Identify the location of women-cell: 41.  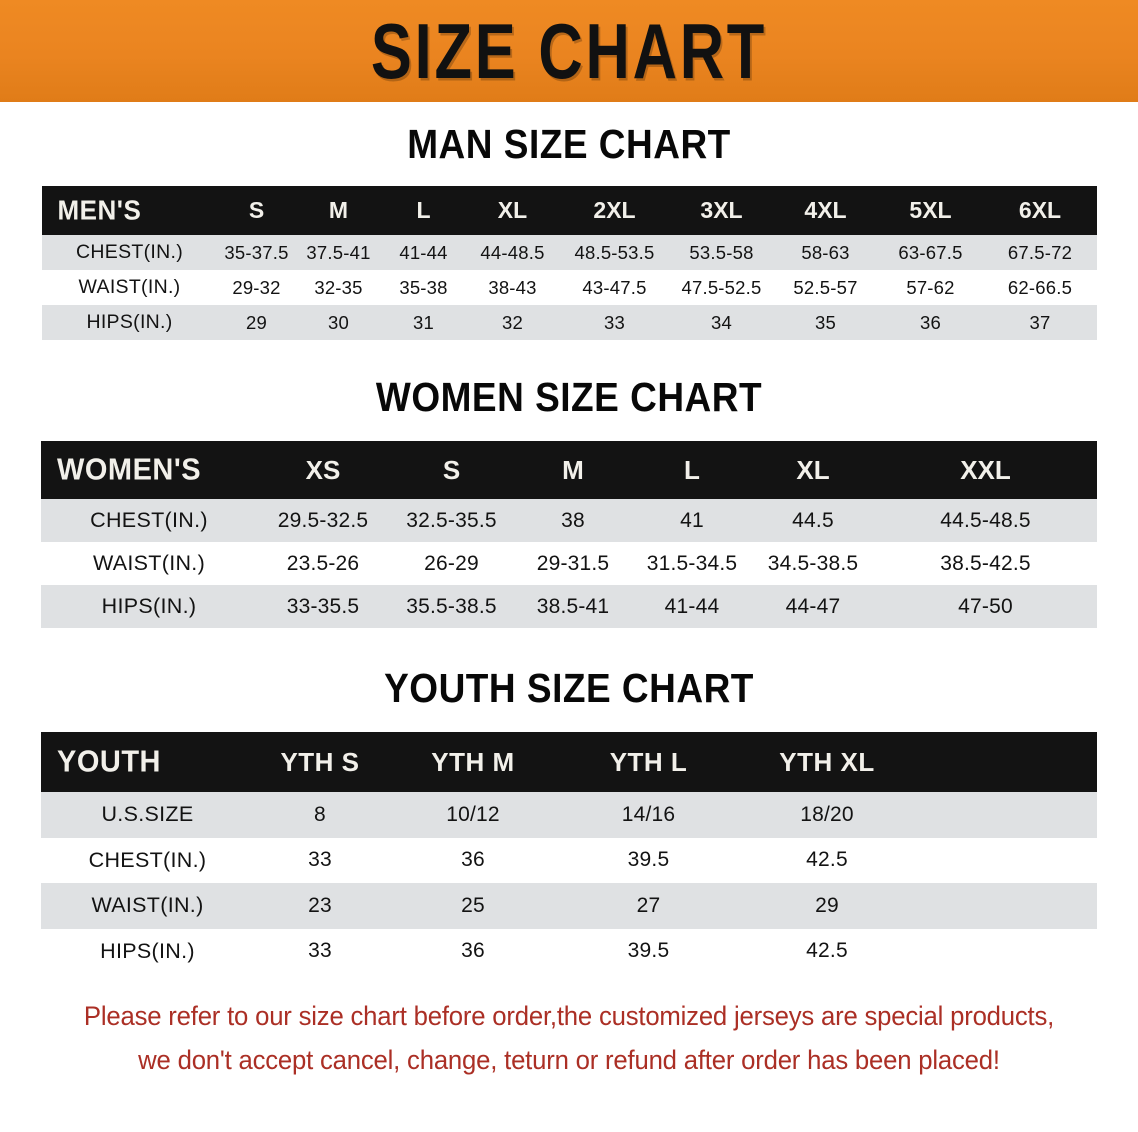
(692, 520).